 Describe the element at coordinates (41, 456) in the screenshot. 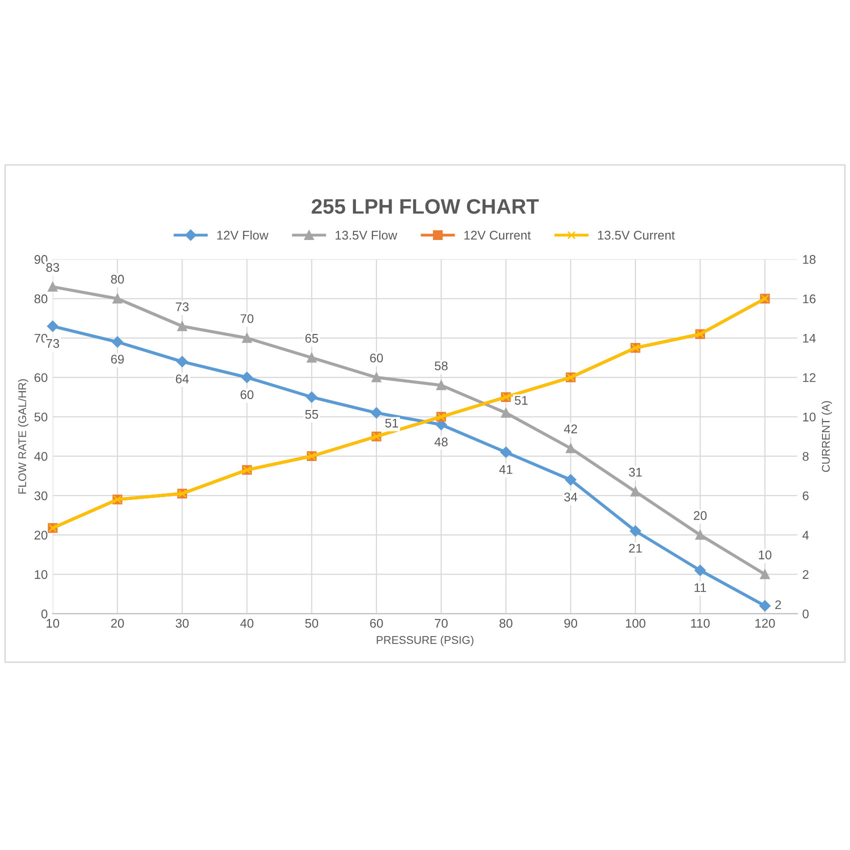

I see `y-tick-label: 40` at that location.